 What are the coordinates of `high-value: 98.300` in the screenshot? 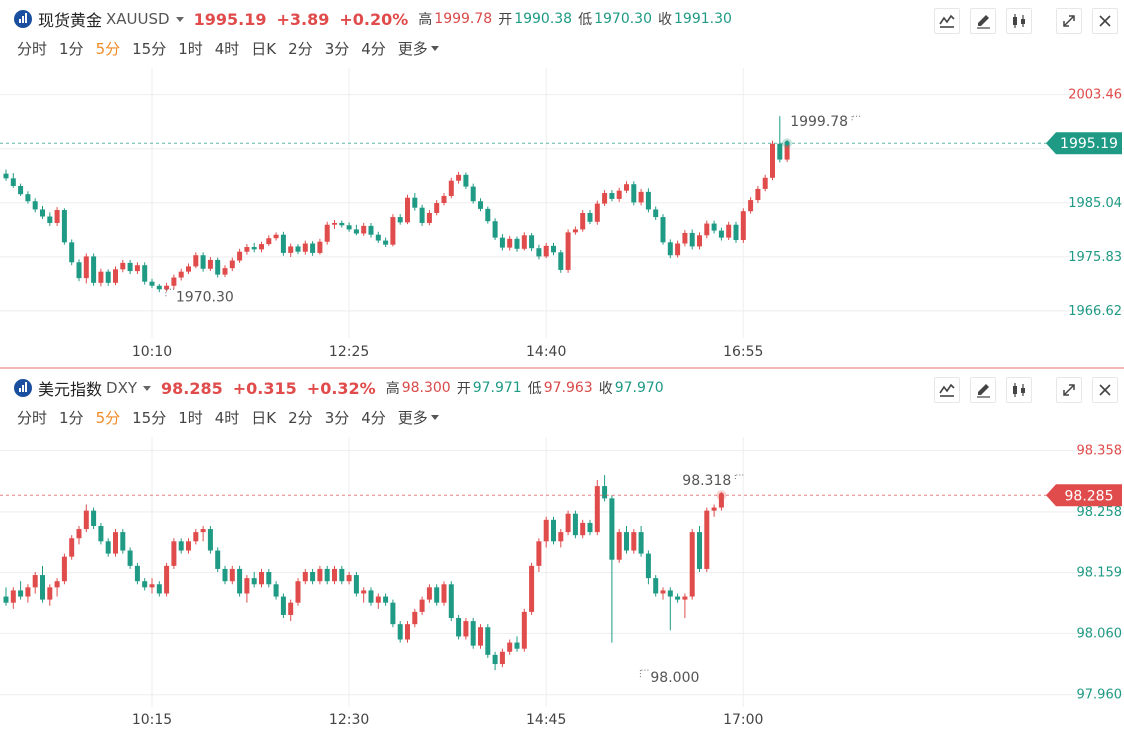 It's located at (426, 388).